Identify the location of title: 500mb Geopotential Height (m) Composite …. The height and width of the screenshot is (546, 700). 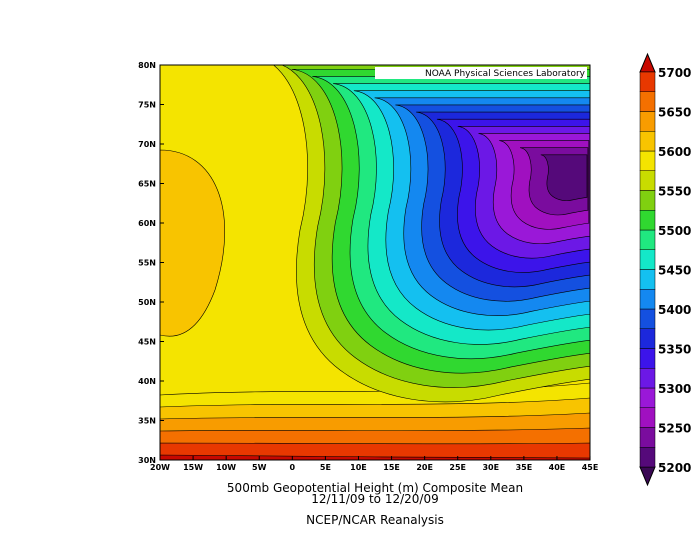
(375, 488).